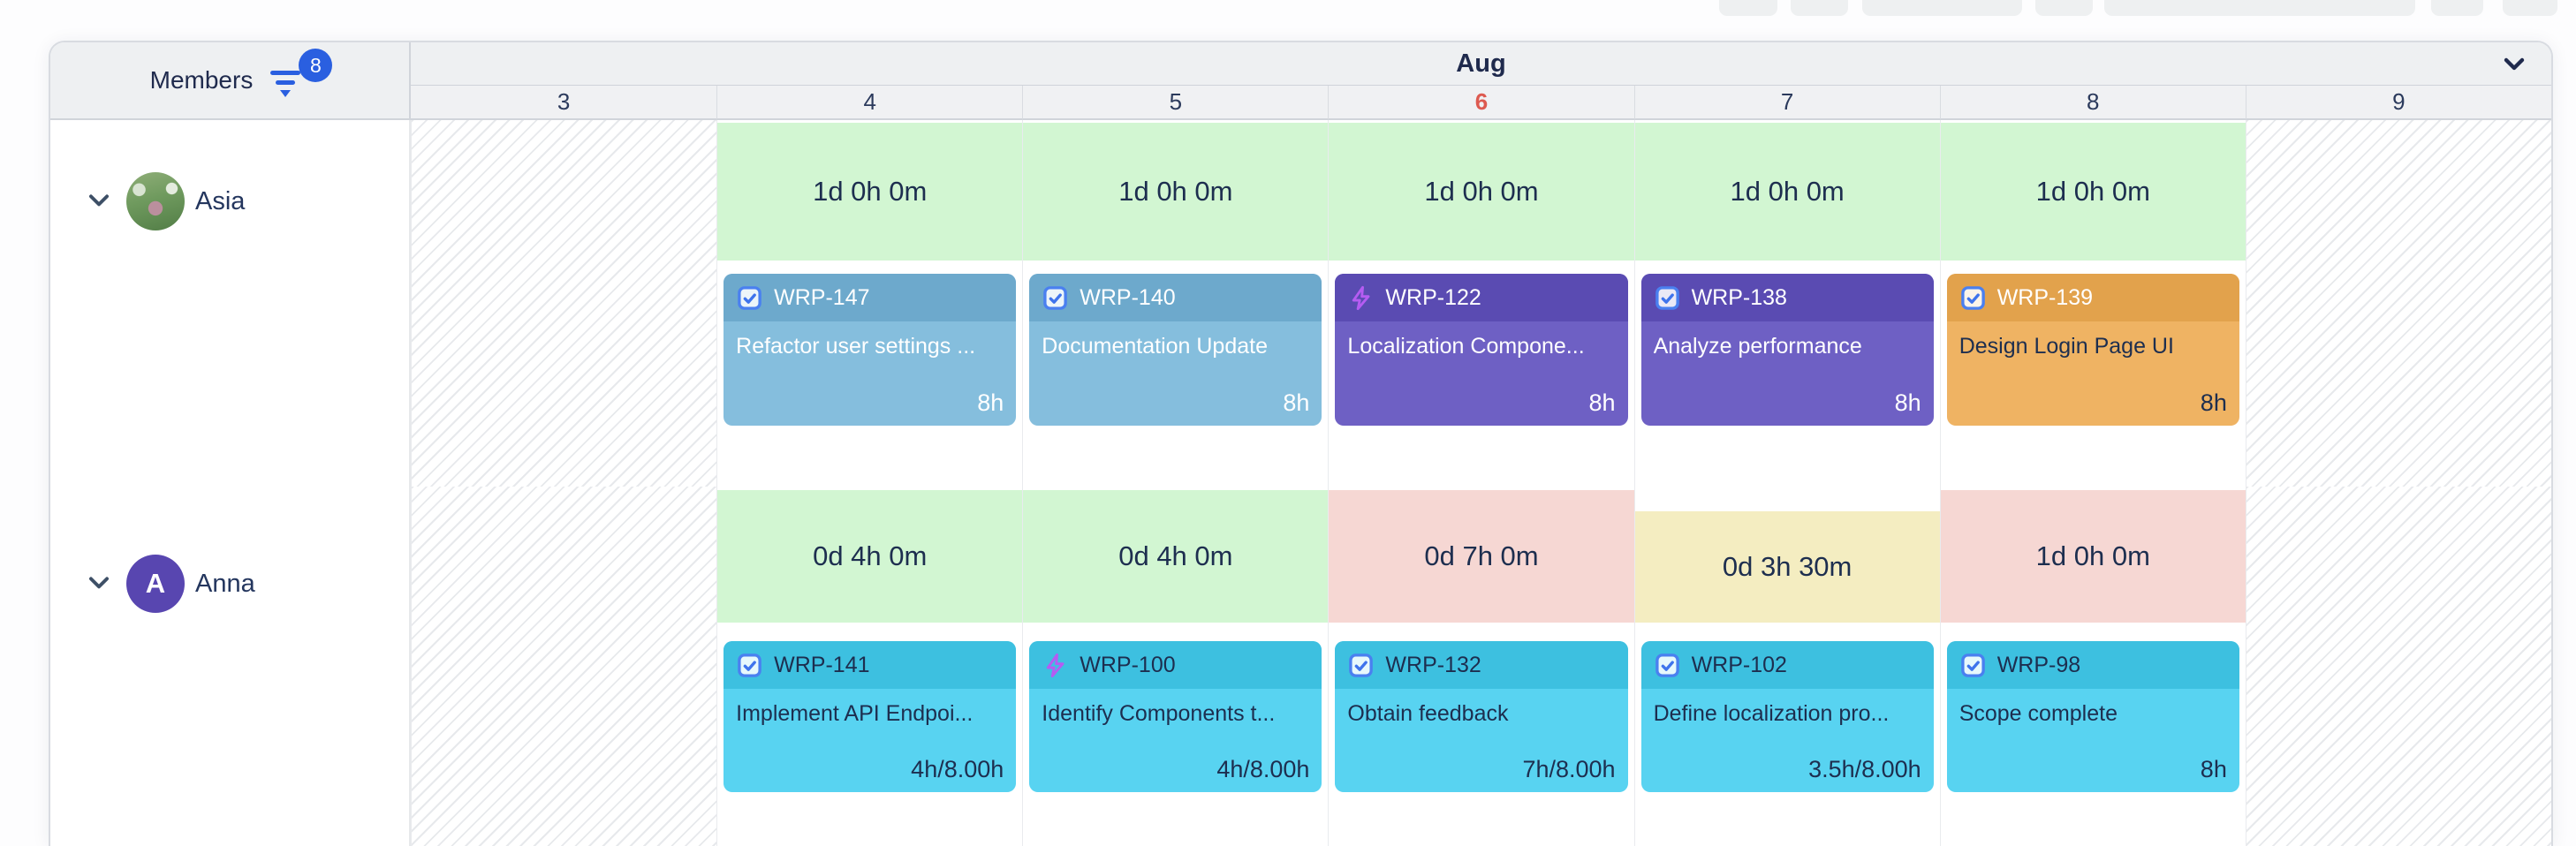  What do you see at coordinates (2514, 64) in the screenshot?
I see `collapse-panel-icon` at bounding box center [2514, 64].